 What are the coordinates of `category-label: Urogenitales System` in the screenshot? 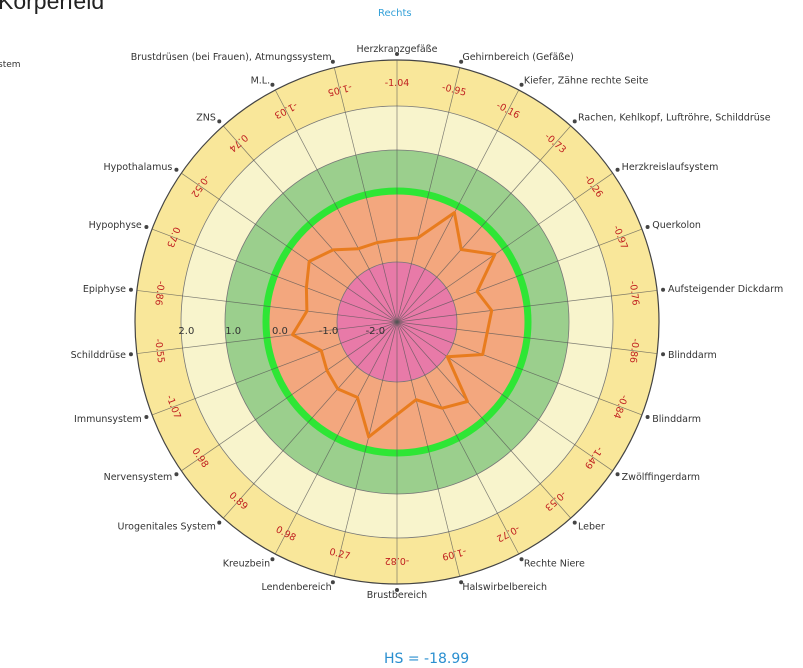 It's located at (167, 526).